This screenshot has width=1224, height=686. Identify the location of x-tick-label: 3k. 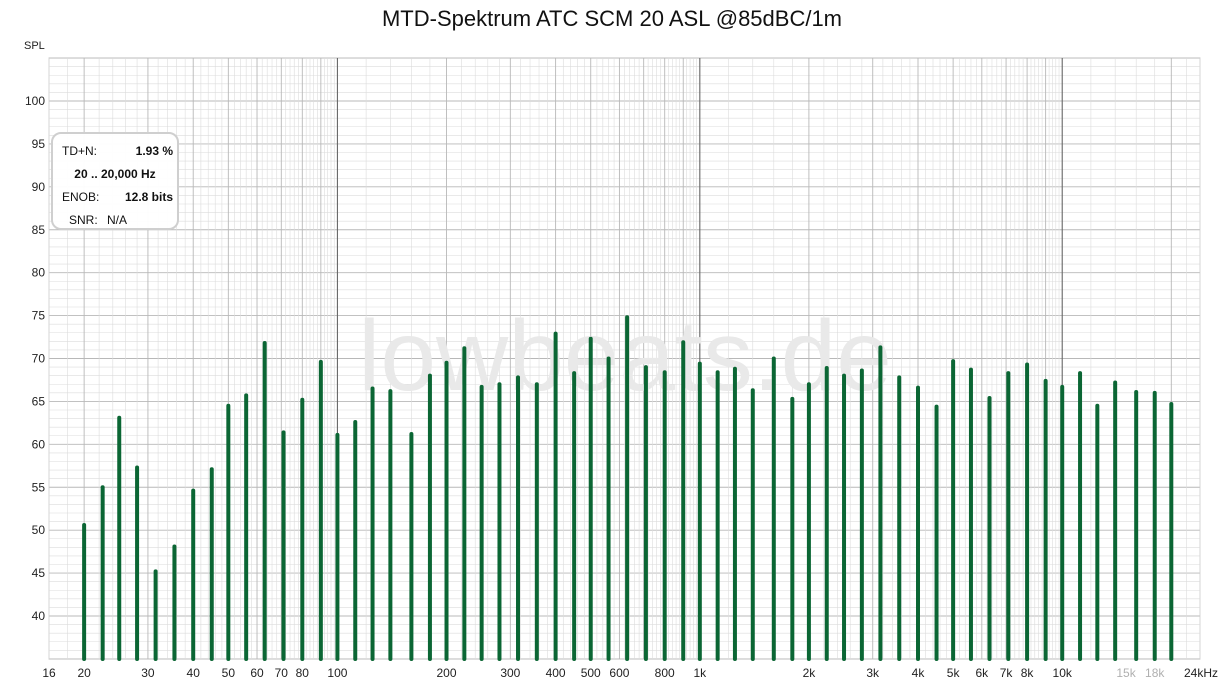
(873, 673).